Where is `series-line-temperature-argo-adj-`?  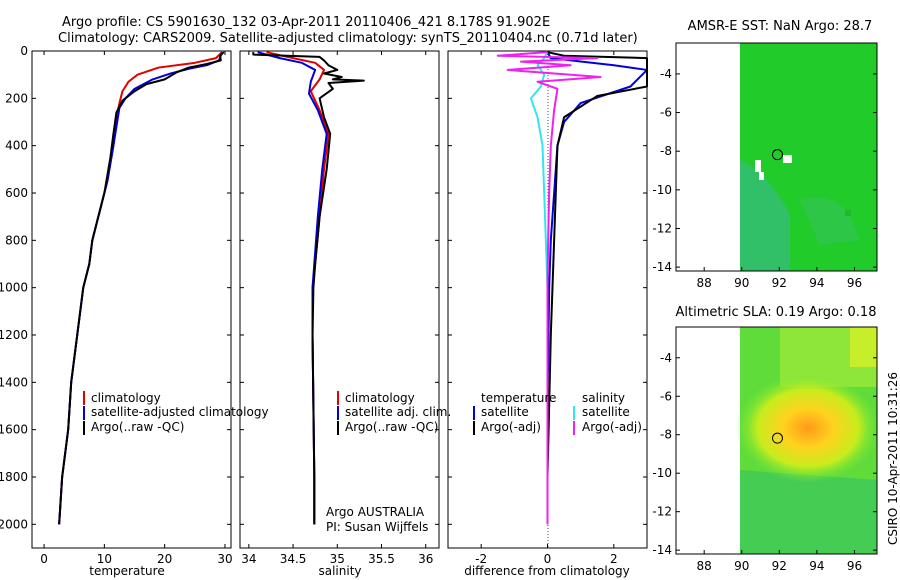 series-line-temperature-argo-adj- is located at coordinates (597, 288).